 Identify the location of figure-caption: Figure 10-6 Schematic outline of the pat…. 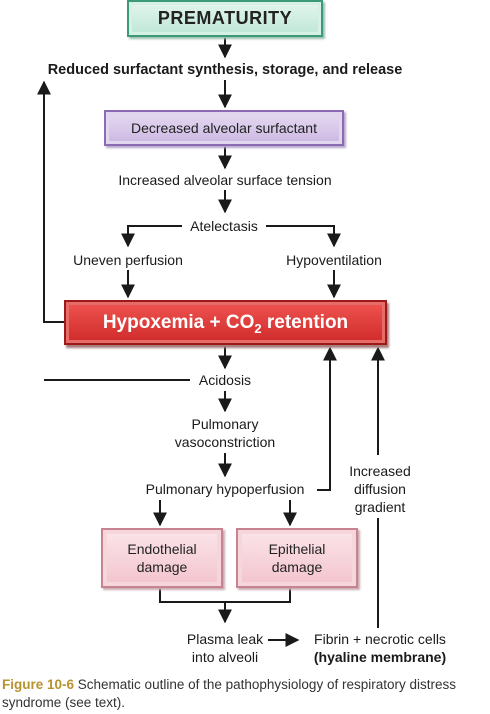
(245, 694).